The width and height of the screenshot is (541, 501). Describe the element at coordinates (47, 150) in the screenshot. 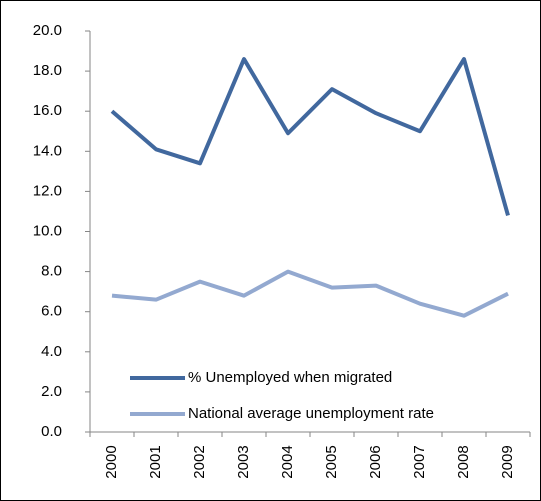

I see `y-tick-label: 14.0` at that location.